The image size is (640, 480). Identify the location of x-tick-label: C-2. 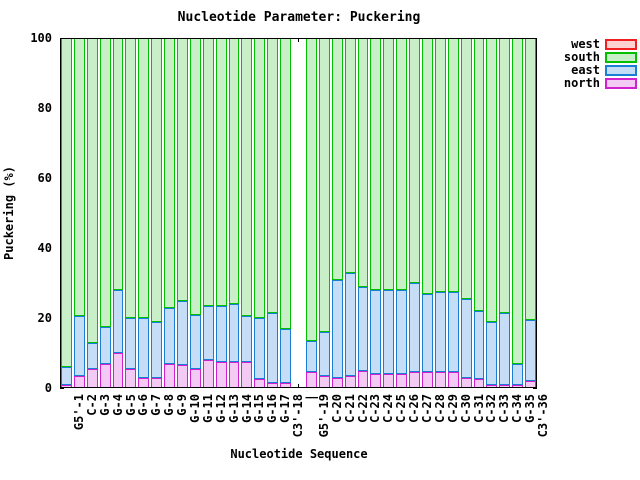
(91, 405).